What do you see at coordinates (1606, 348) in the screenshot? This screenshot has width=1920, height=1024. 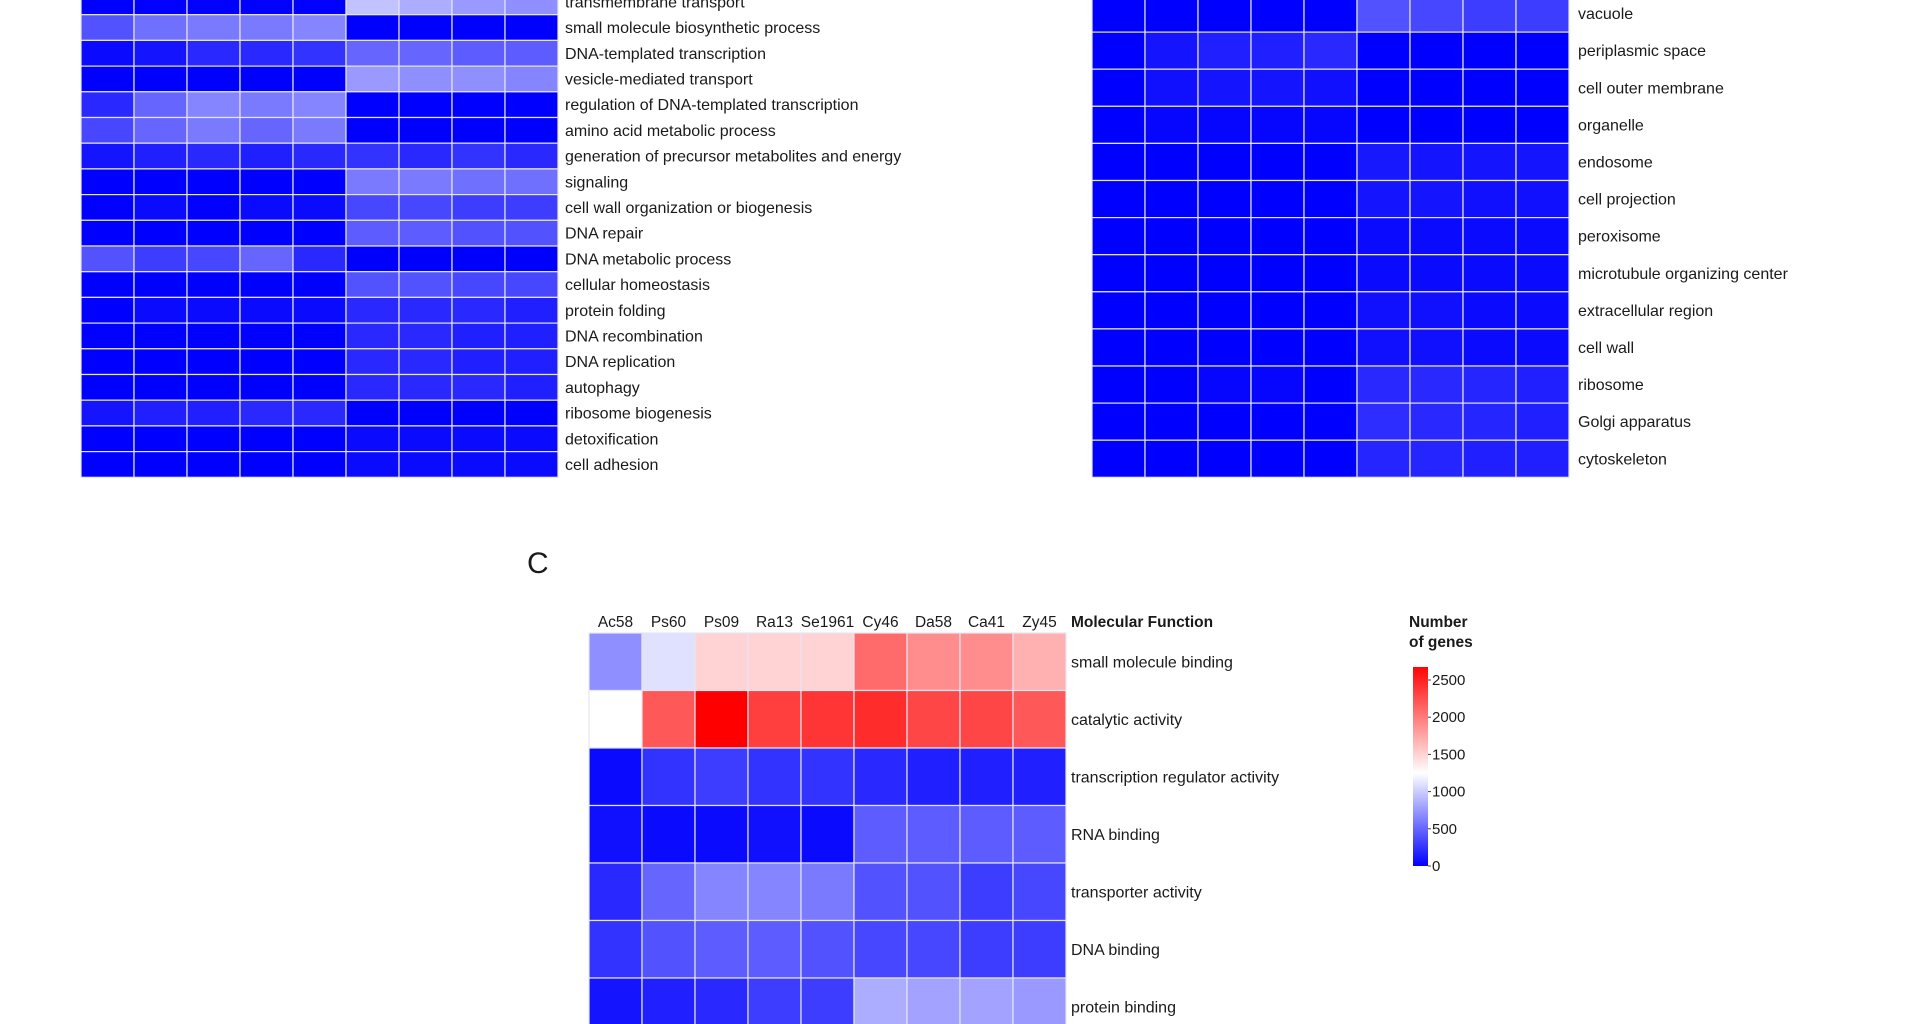 I see `row-label: cell wall` at bounding box center [1606, 348].